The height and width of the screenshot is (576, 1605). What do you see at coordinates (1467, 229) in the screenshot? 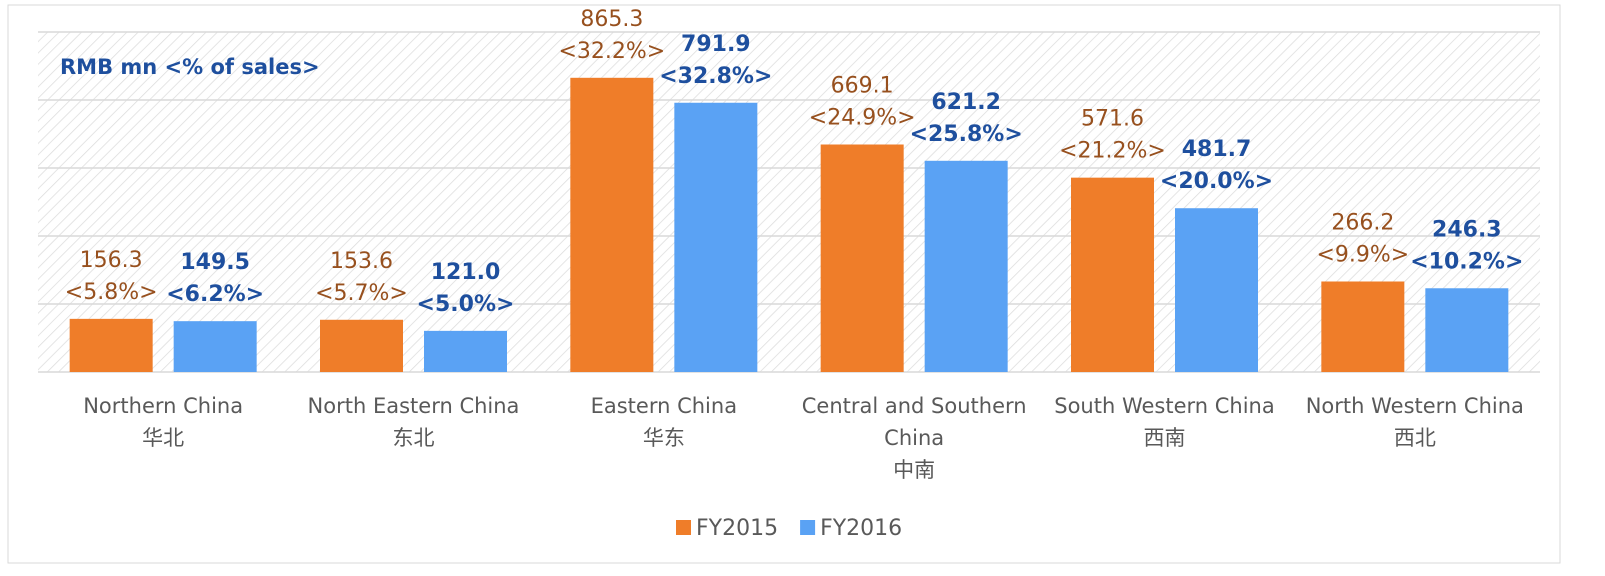
I see `value-label: 246.3` at bounding box center [1467, 229].